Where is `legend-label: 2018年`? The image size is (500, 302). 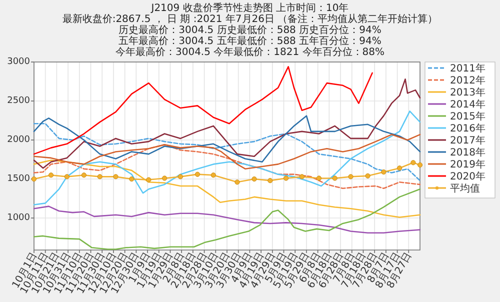
legend-label: 2018年 is located at coordinates (468, 152).